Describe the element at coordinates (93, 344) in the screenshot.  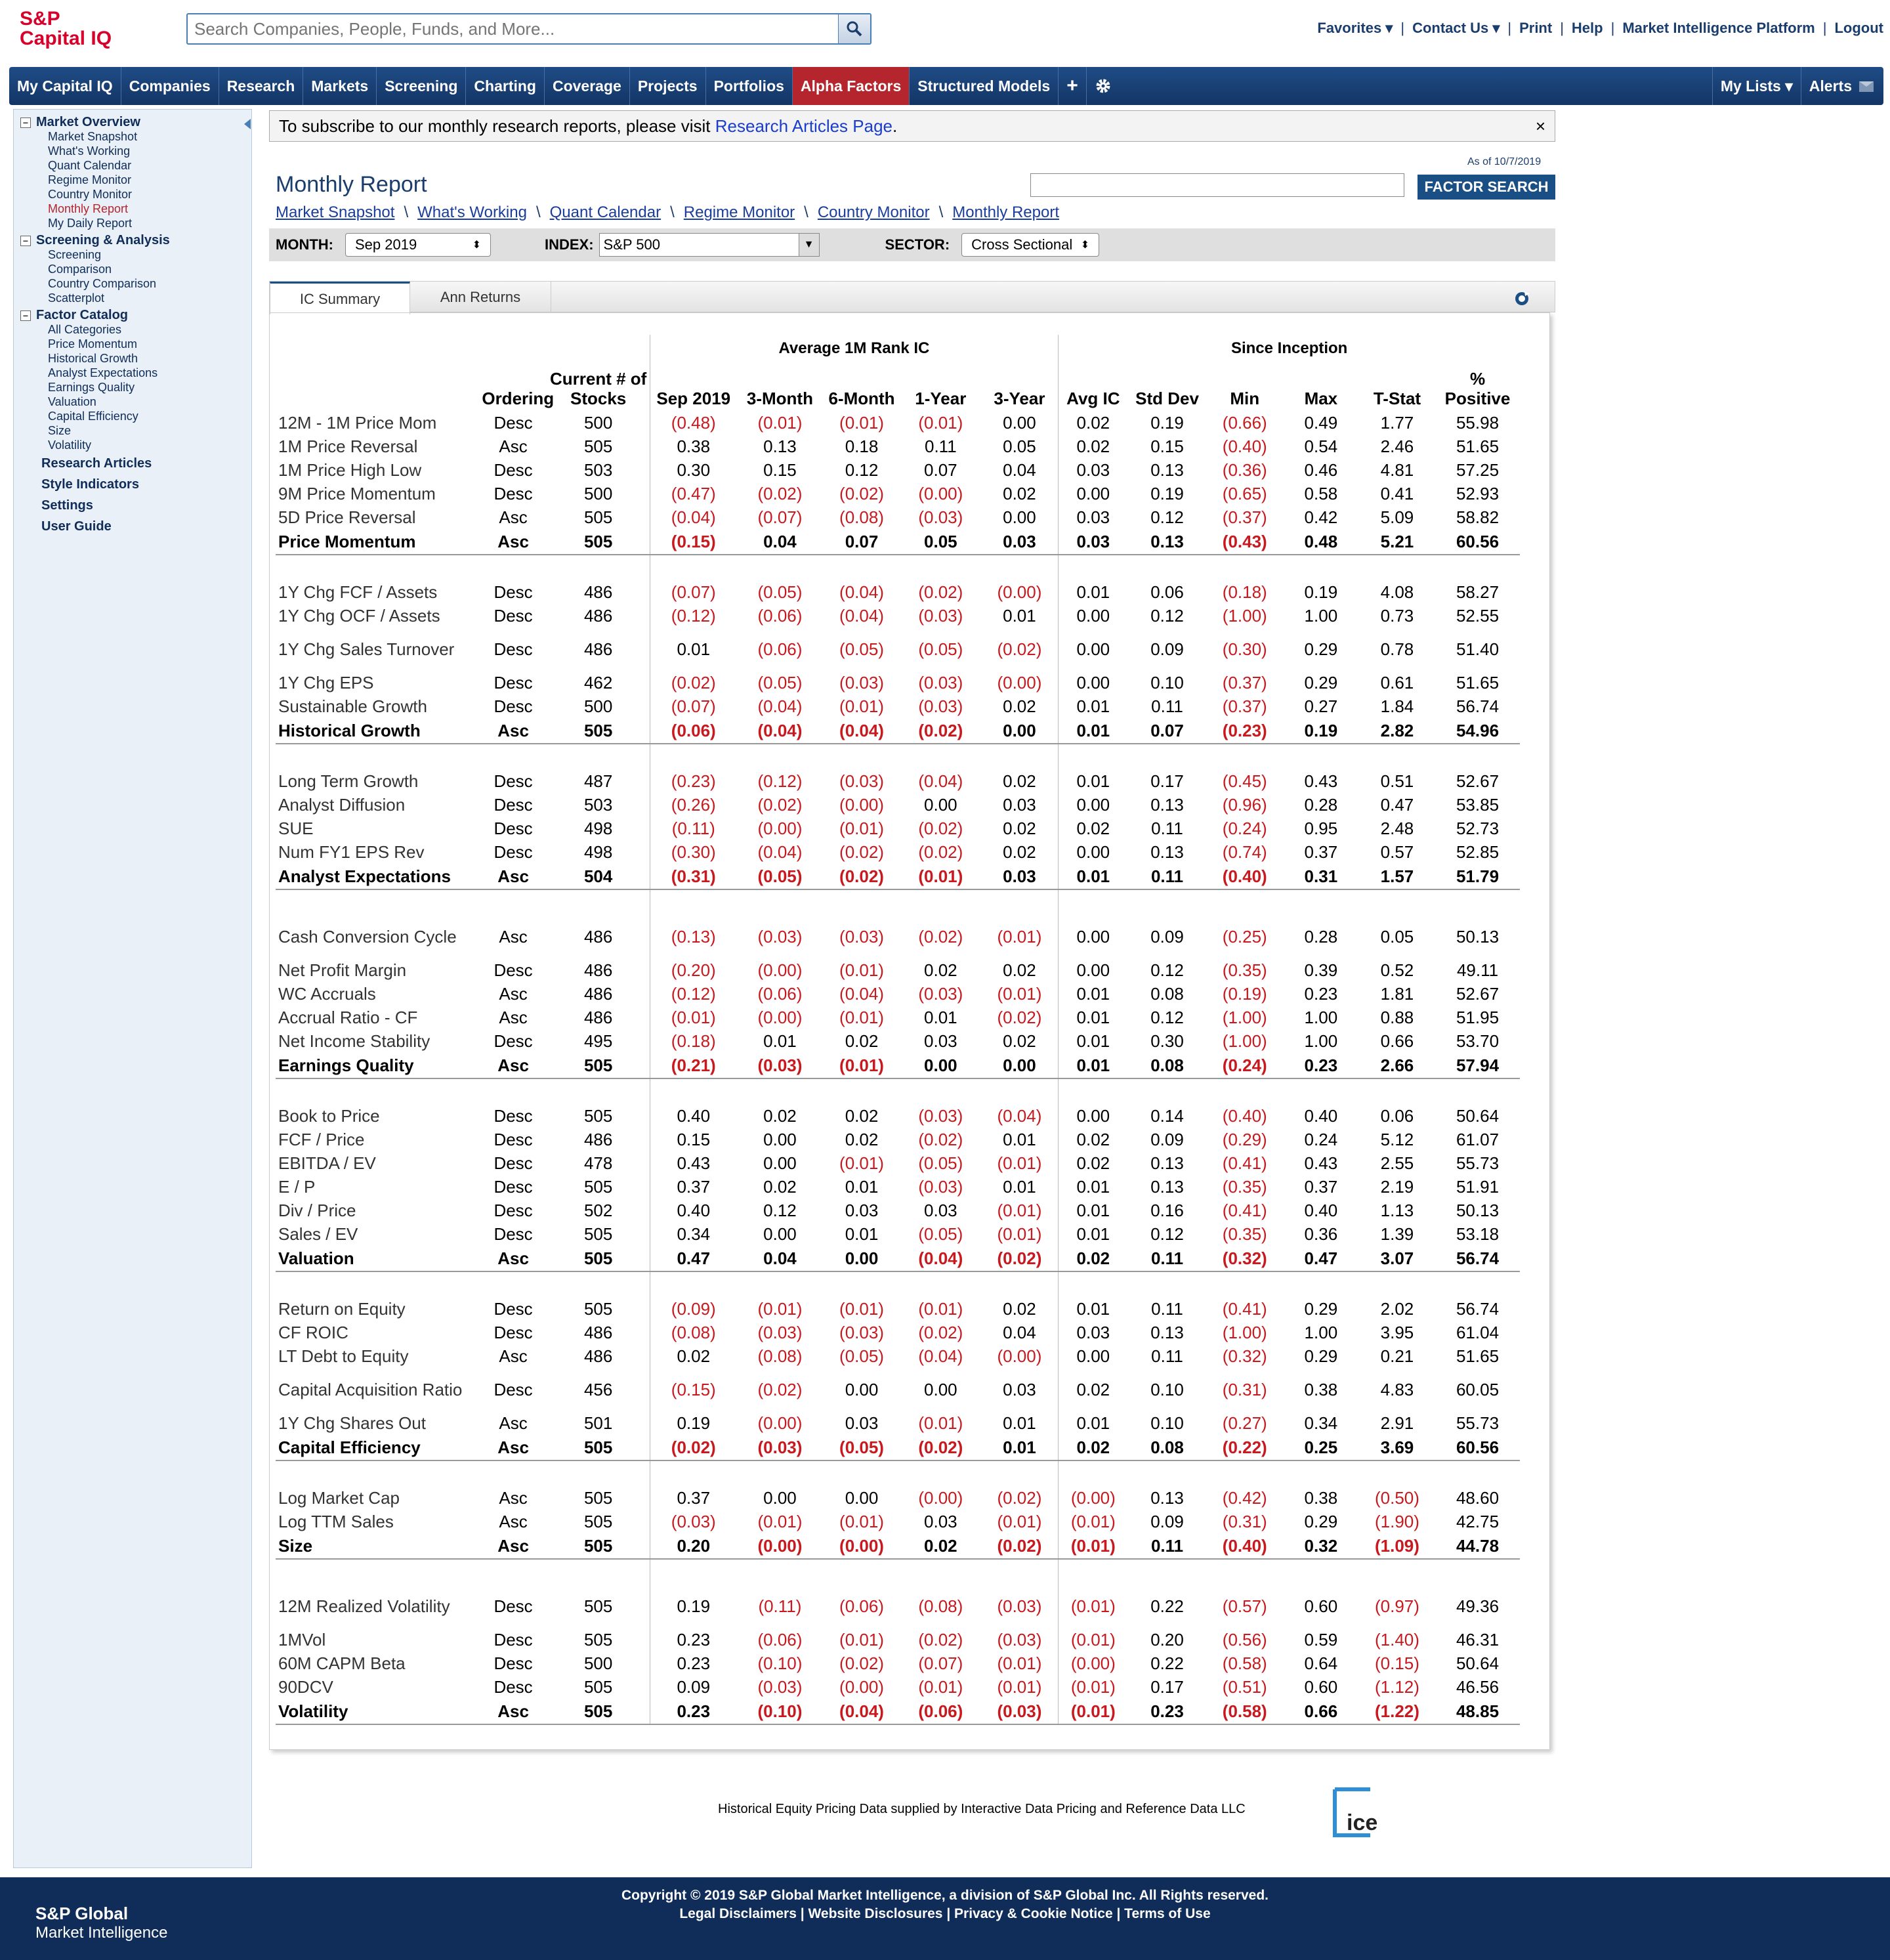
I see `sidebar-item-price-momentum: Price Momentum` at that location.